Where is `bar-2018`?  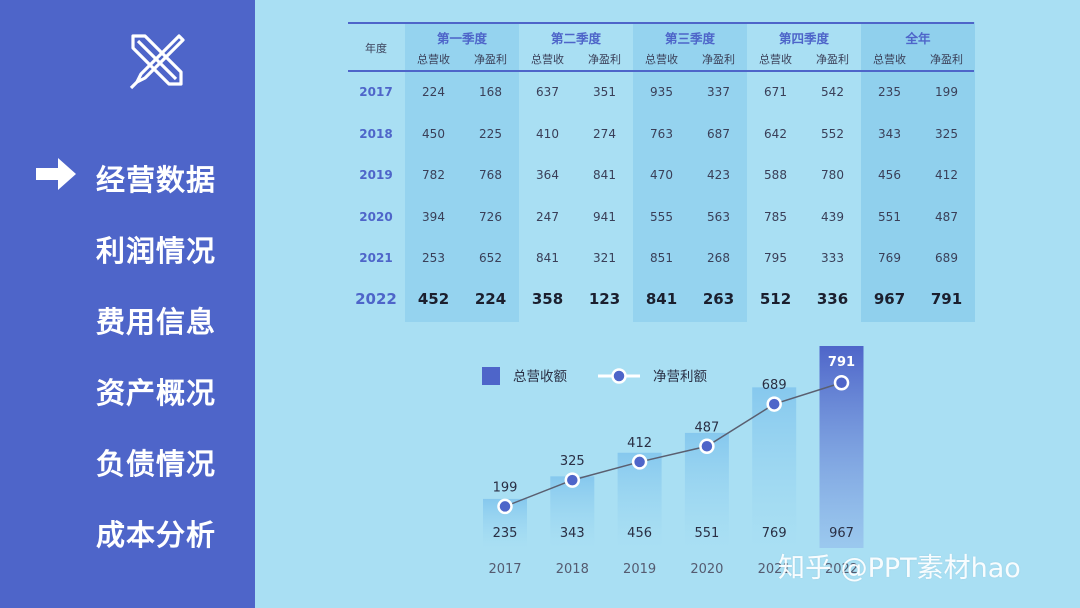
bar-2018 is located at coordinates (572, 512).